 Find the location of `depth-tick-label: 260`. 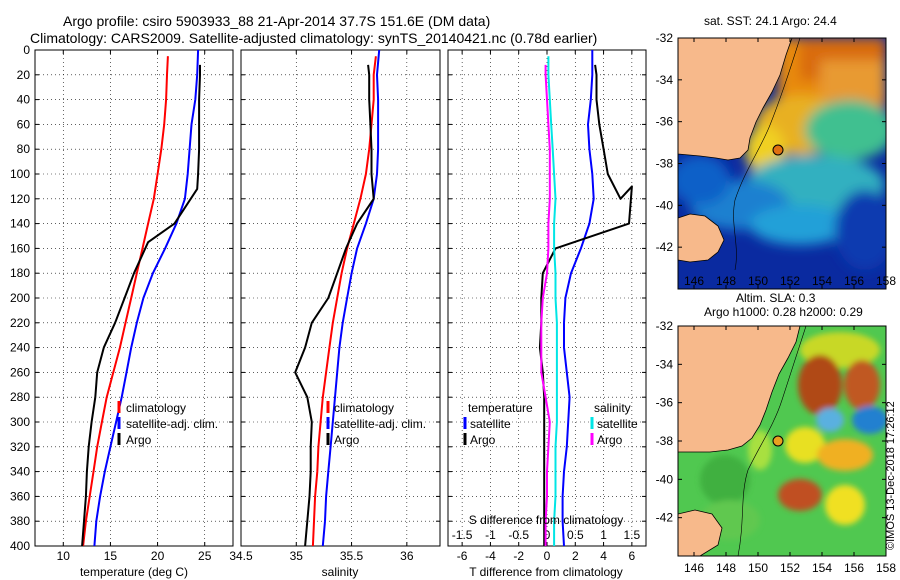

depth-tick-label: 260 is located at coordinates (20, 372).